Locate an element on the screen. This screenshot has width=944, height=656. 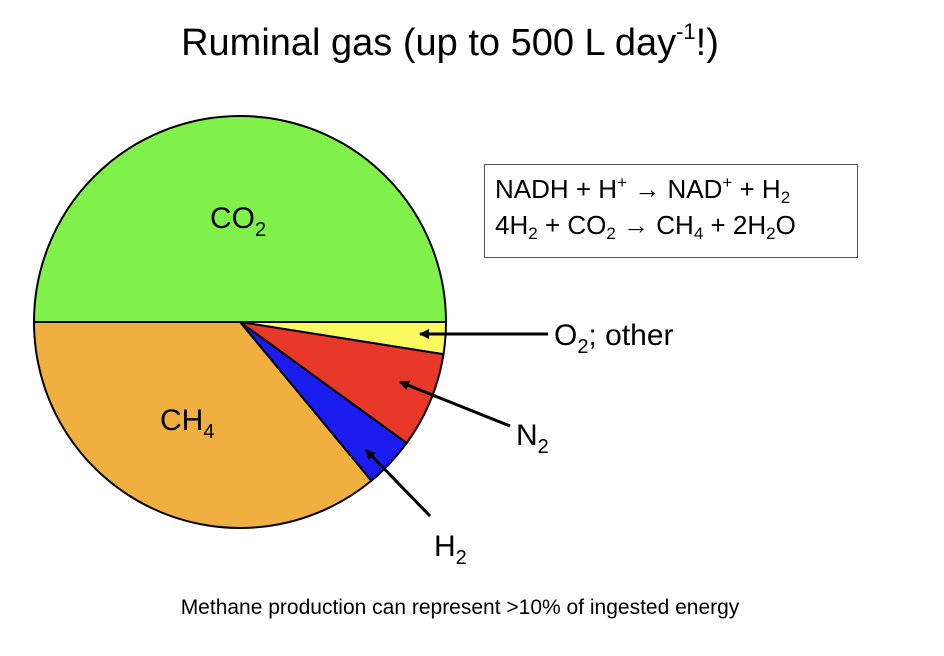
page-title: Ruminal gas (up to 500 L day-1!) is located at coordinates (450, 42).